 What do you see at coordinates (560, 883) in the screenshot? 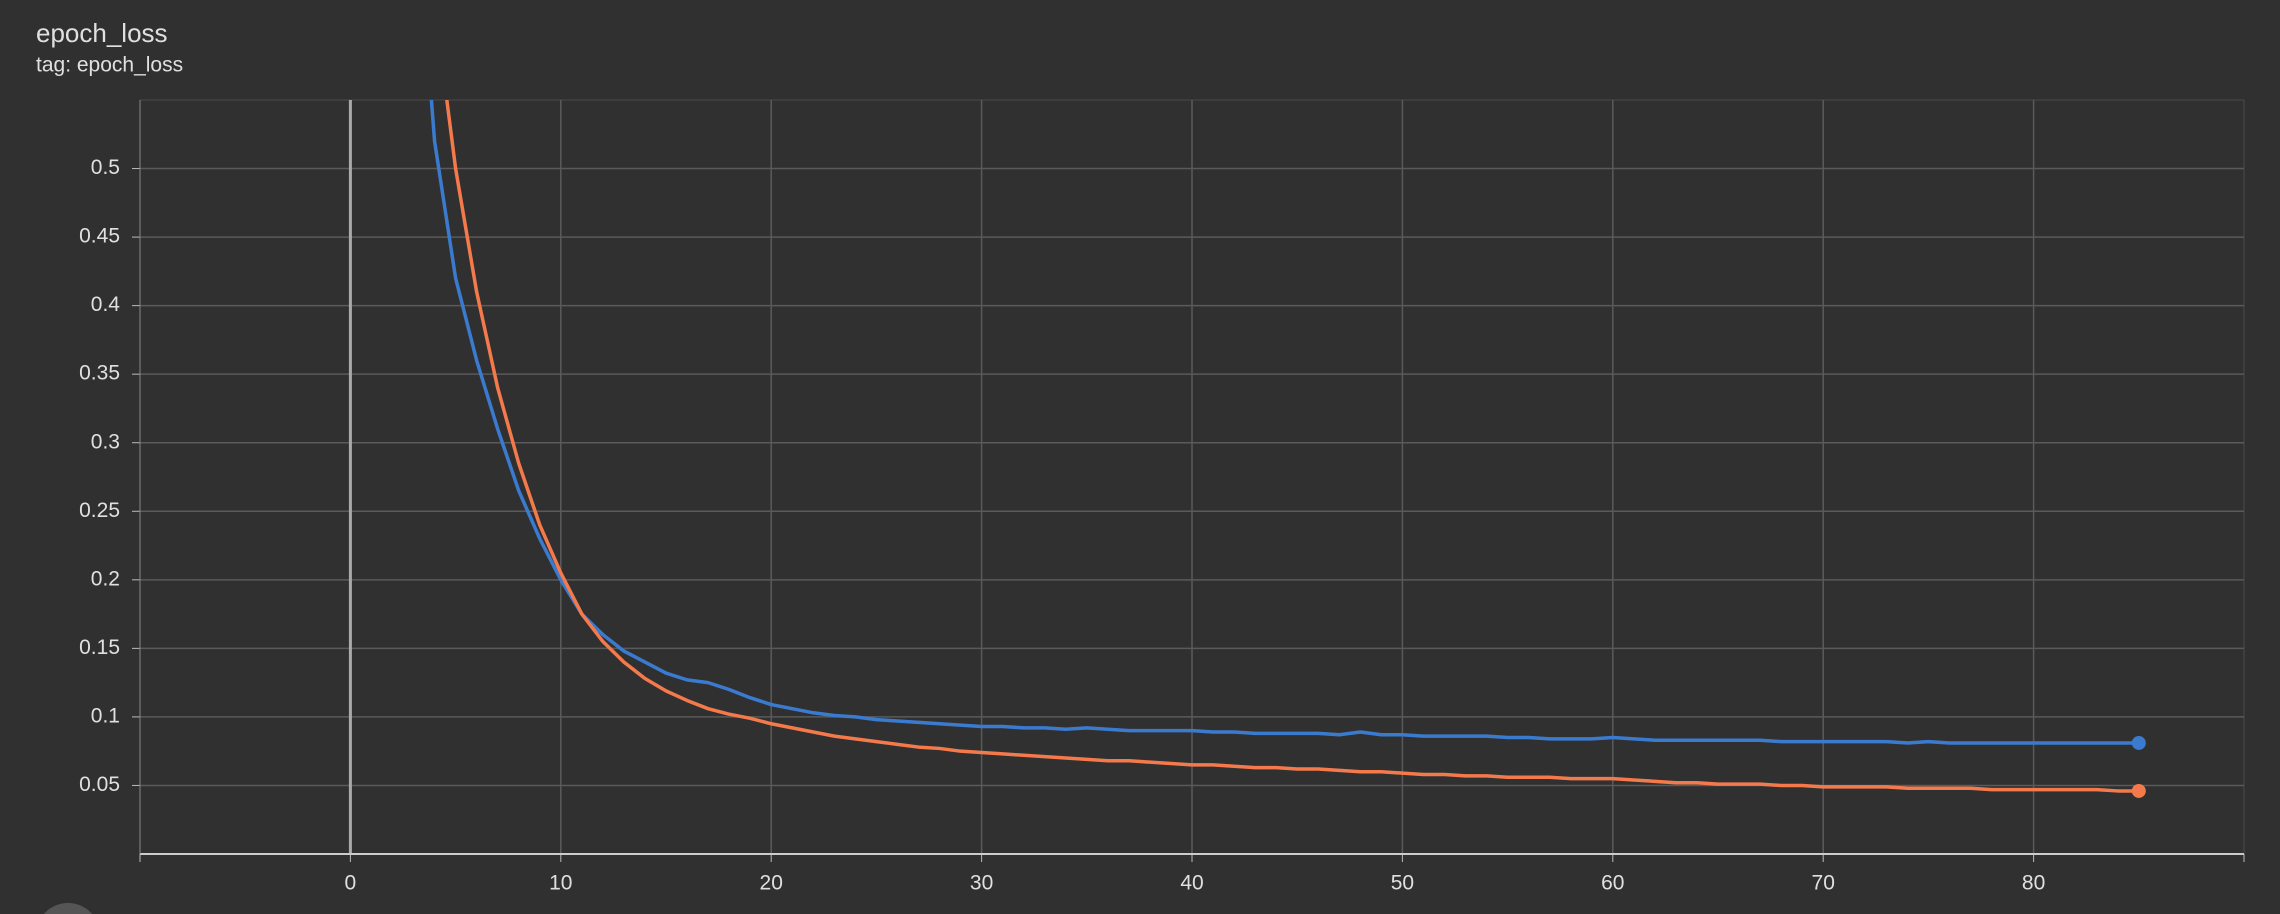
I see `x-tick-label: 10` at bounding box center [560, 883].